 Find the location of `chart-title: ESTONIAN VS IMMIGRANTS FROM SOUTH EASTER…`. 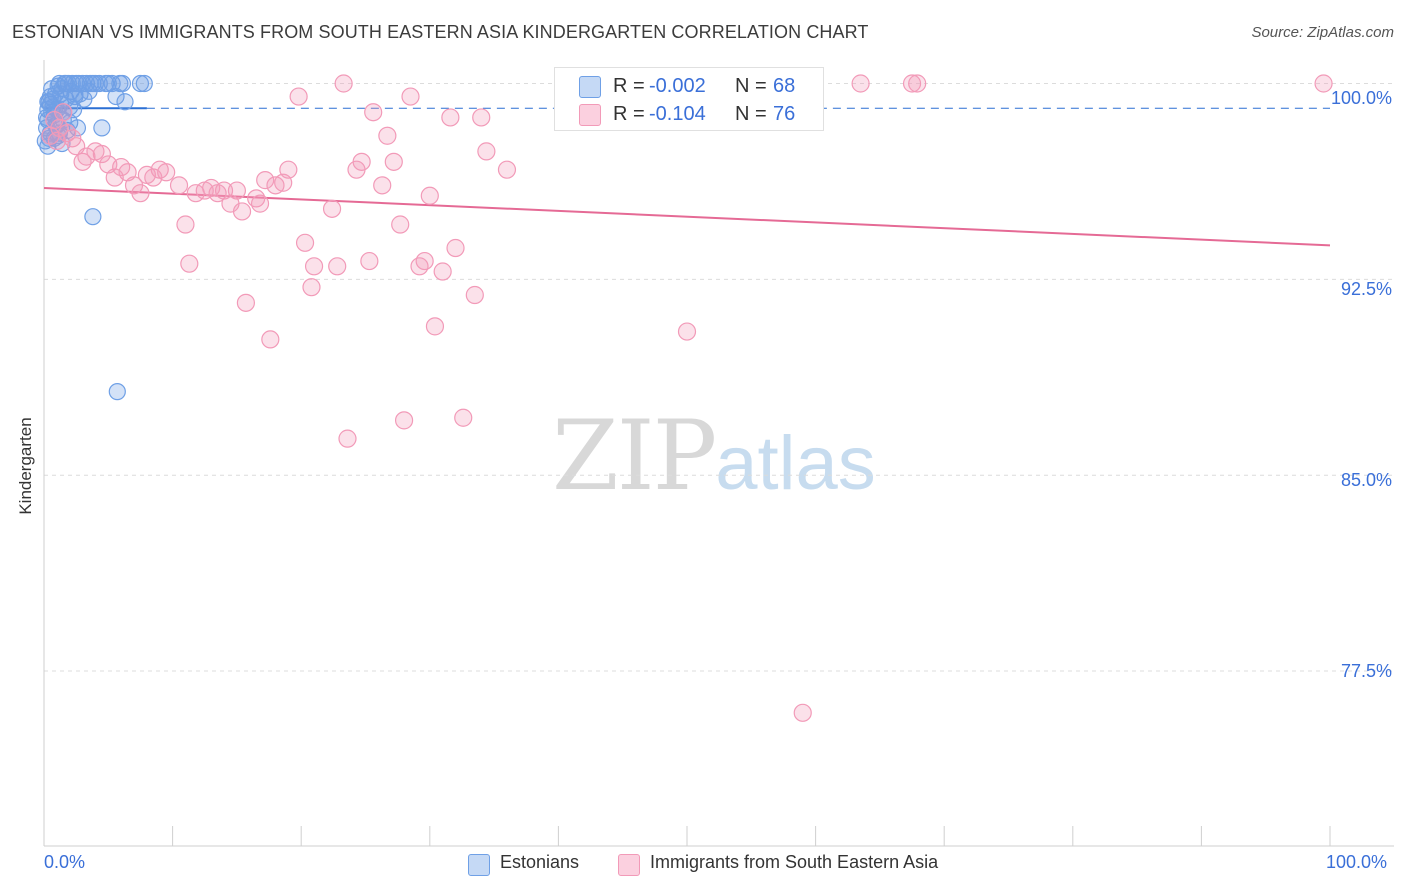

chart-title: ESTONIAN VS IMMIGRANTS FROM SOUTH EASTER… is located at coordinates (440, 32).